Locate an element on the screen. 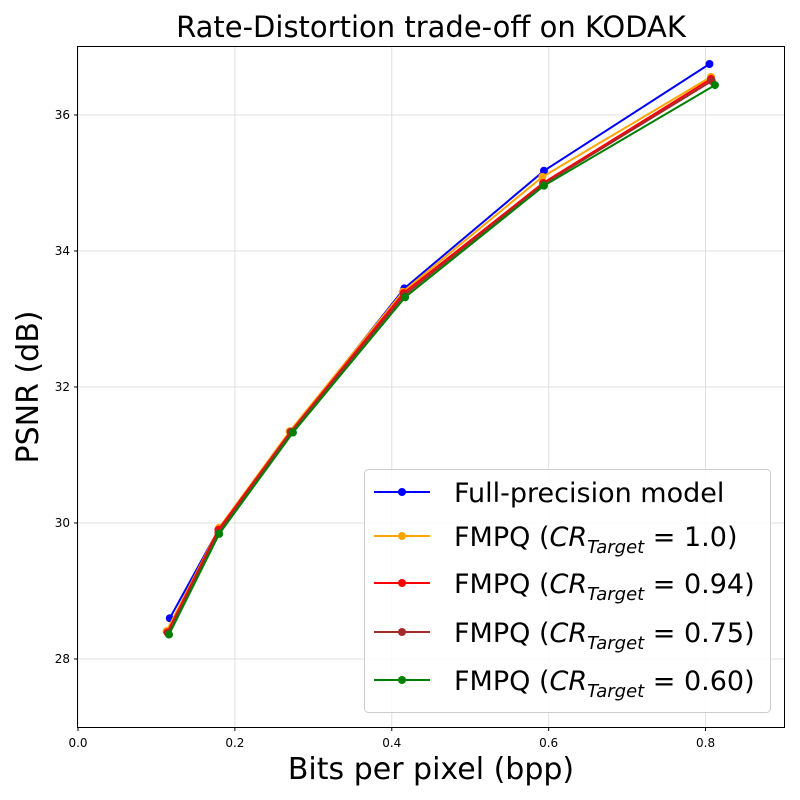  legend-entry: FMPQ (CRTarget = 0.94) is located at coordinates (564, 587).